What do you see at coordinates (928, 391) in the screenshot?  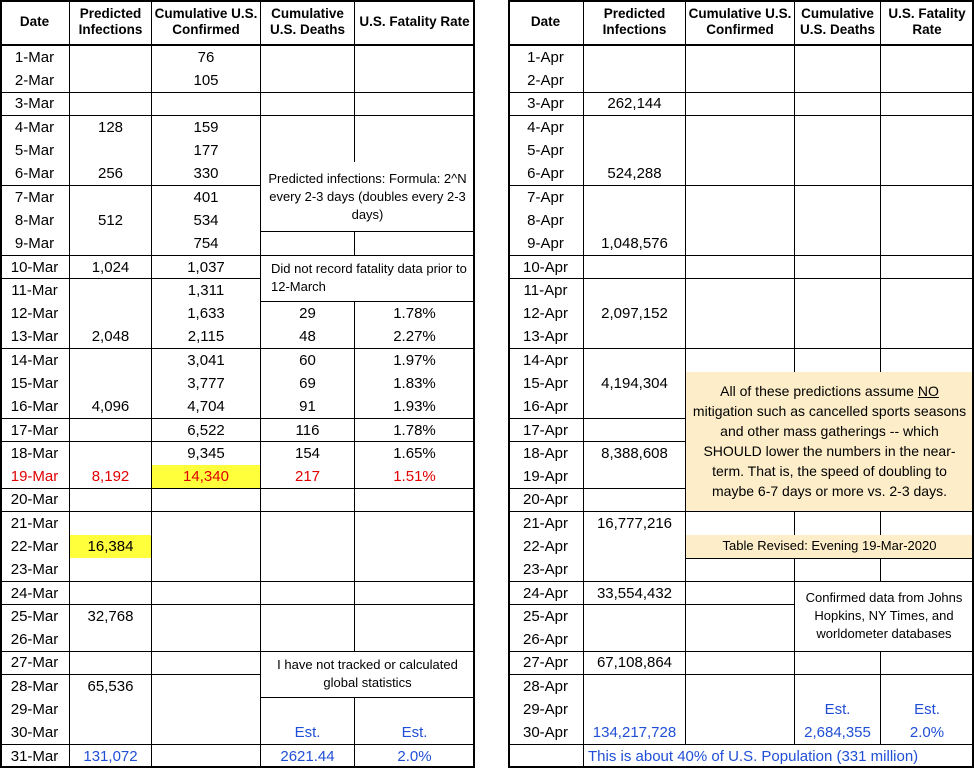 I see `assumption-part: NO` at bounding box center [928, 391].